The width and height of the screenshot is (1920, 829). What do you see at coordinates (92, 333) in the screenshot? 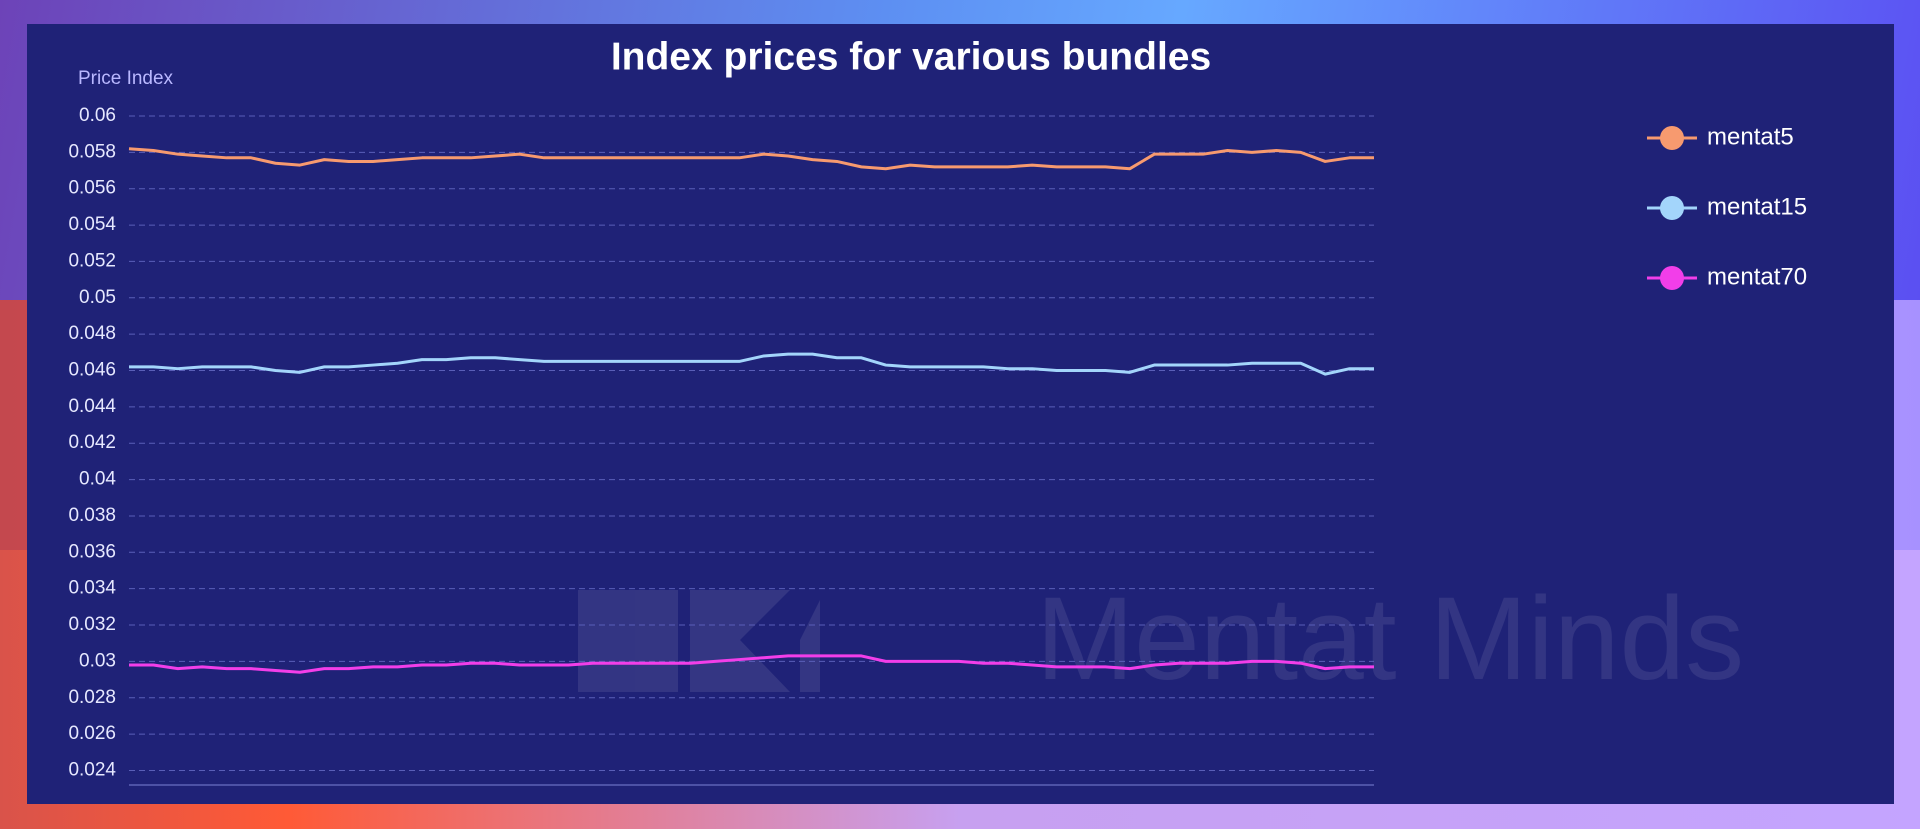
I see `y-tick-label: 0.048` at bounding box center [92, 333].